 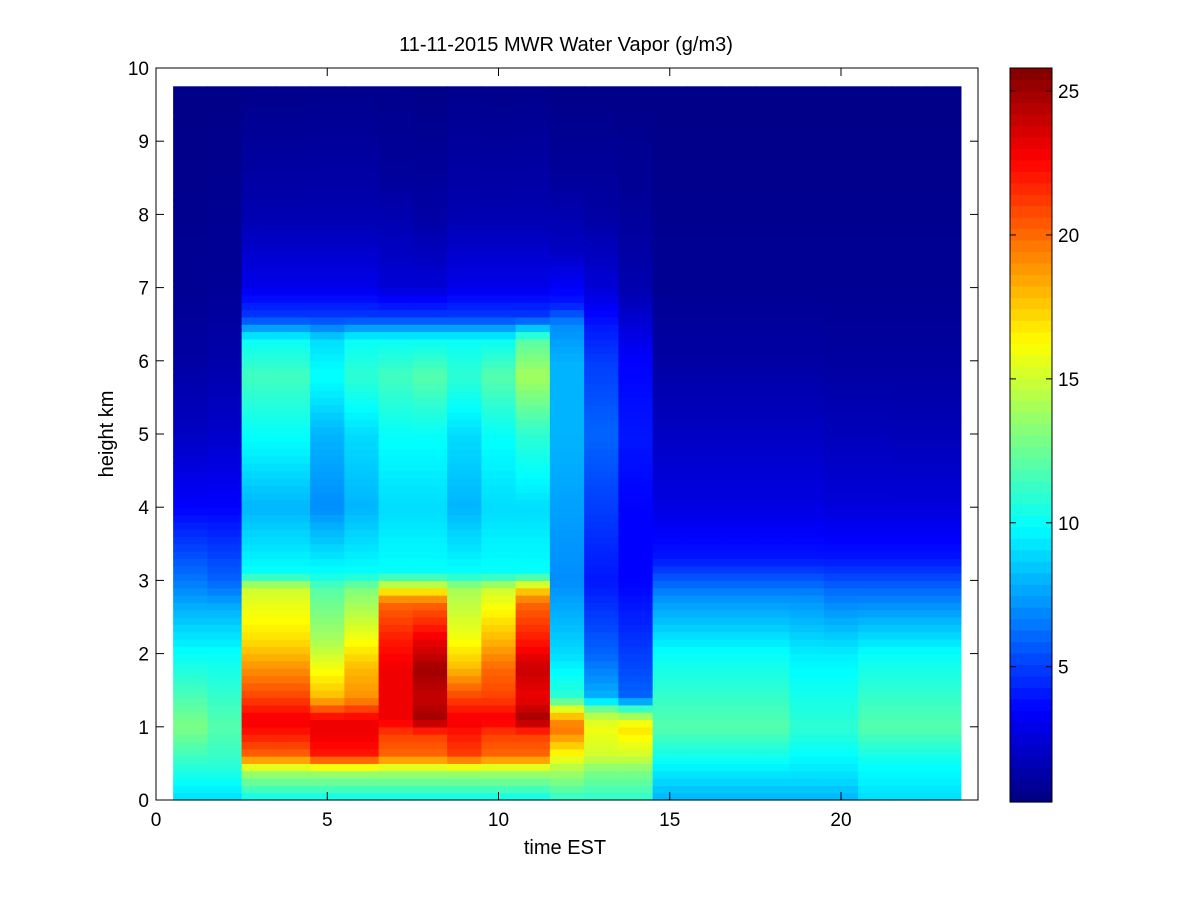 What do you see at coordinates (840, 820) in the screenshot?
I see `x-tick-label: 20` at bounding box center [840, 820].